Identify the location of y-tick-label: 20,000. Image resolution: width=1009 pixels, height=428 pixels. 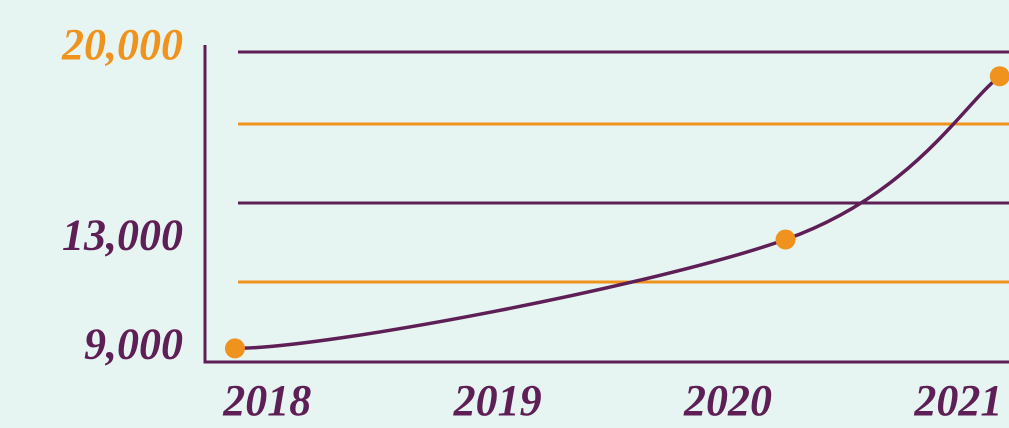
(122, 44).